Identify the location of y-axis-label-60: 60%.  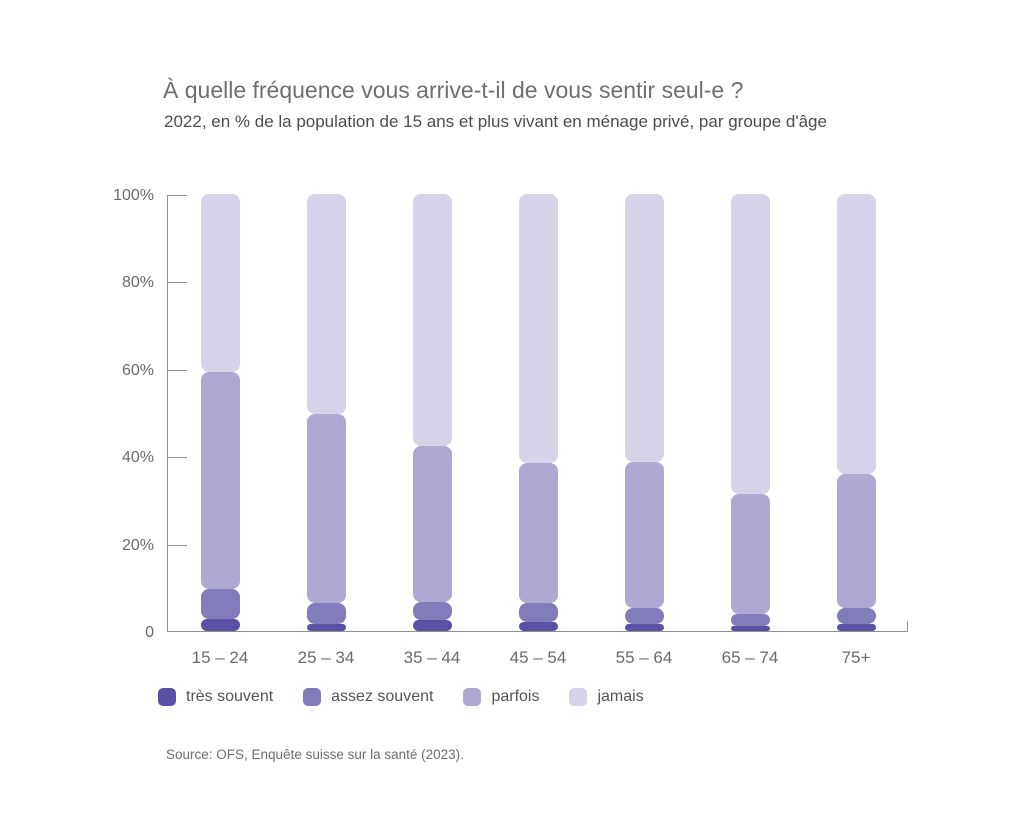
(137, 370).